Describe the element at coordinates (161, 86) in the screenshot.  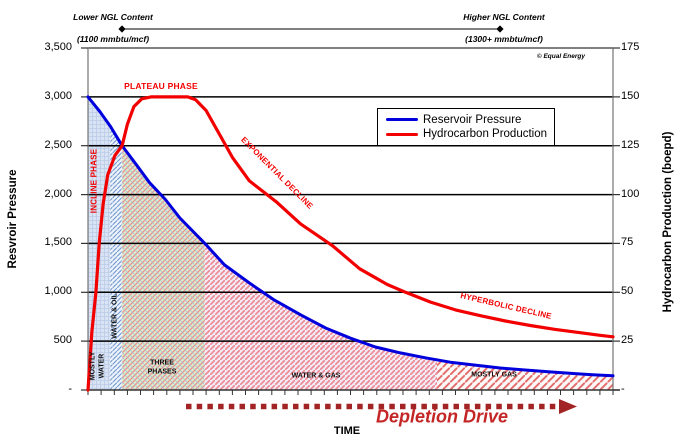
I see `plateau-phase-annotation: PLATEAU PHASE` at that location.